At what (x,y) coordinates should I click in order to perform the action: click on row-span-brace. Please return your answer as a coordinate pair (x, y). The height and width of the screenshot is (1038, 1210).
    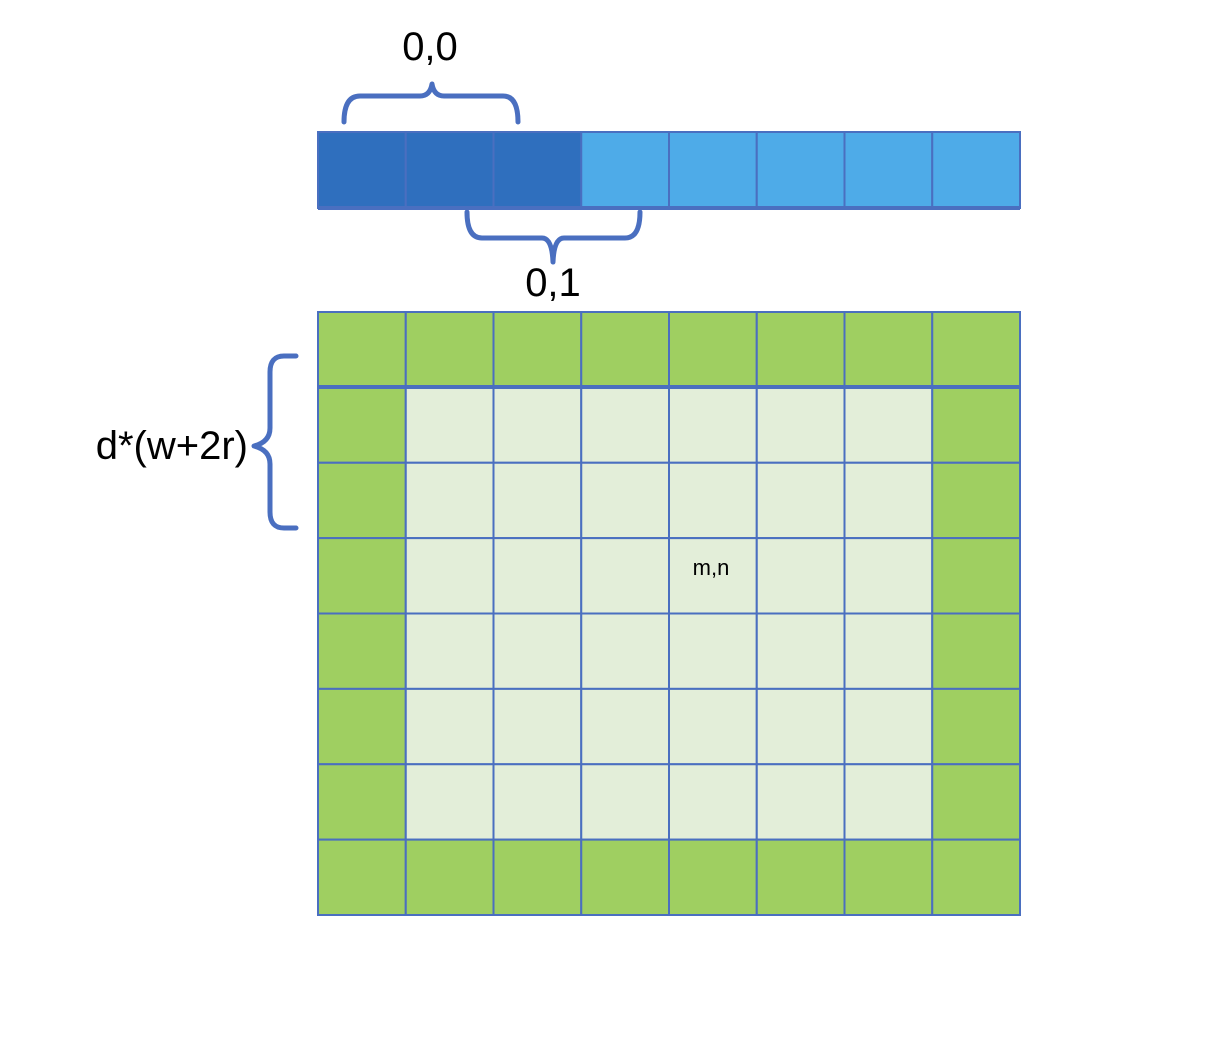
    Looking at the image, I should click on (275, 442).